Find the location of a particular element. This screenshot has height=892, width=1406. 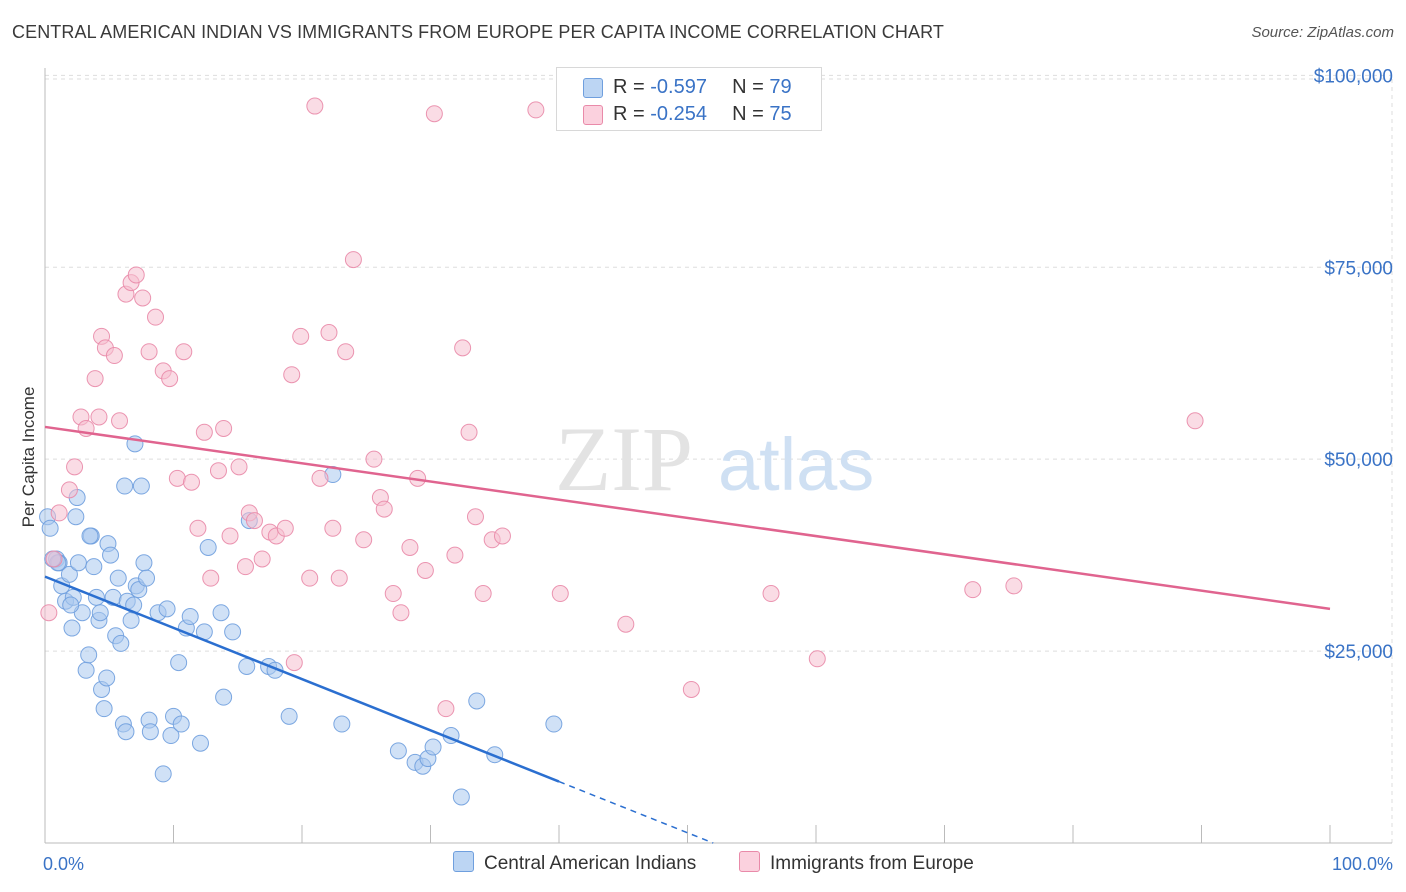

bottom-legend-label-blue: Central American Indians is located at coordinates (590, 863).